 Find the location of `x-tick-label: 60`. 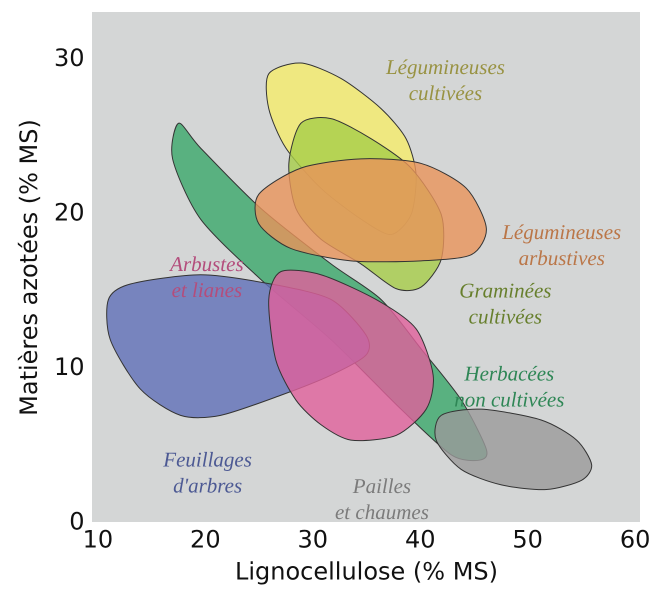

x-tick-label: 60 is located at coordinates (635, 540).